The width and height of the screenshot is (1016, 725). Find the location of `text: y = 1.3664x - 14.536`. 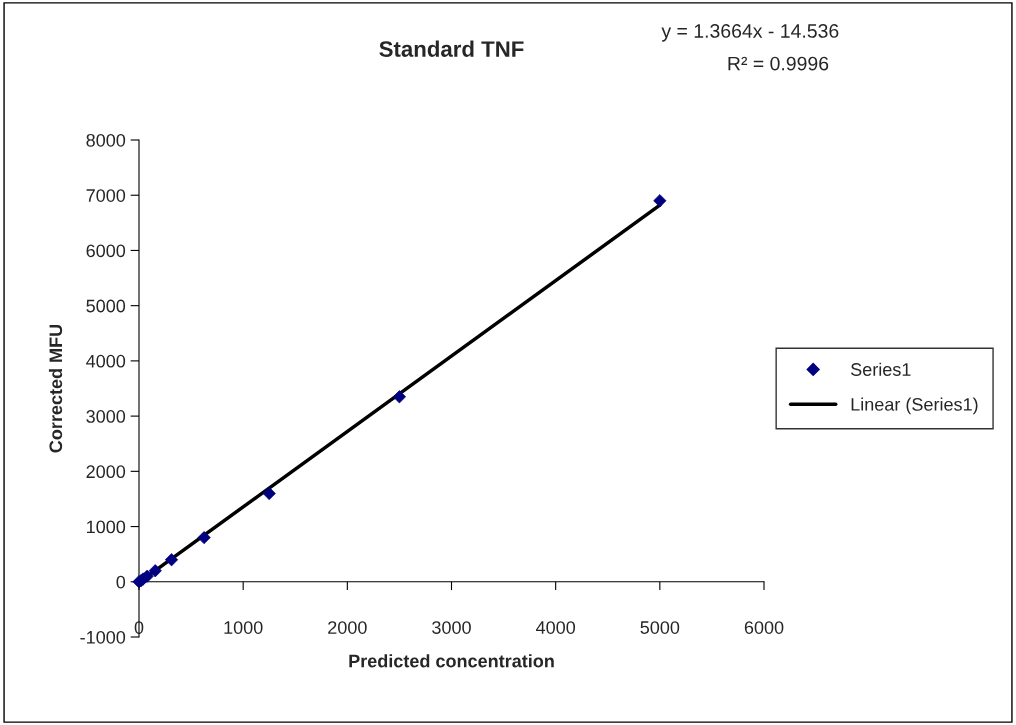

text: y = 1.3664x - 14.536 is located at coordinates (750, 33).